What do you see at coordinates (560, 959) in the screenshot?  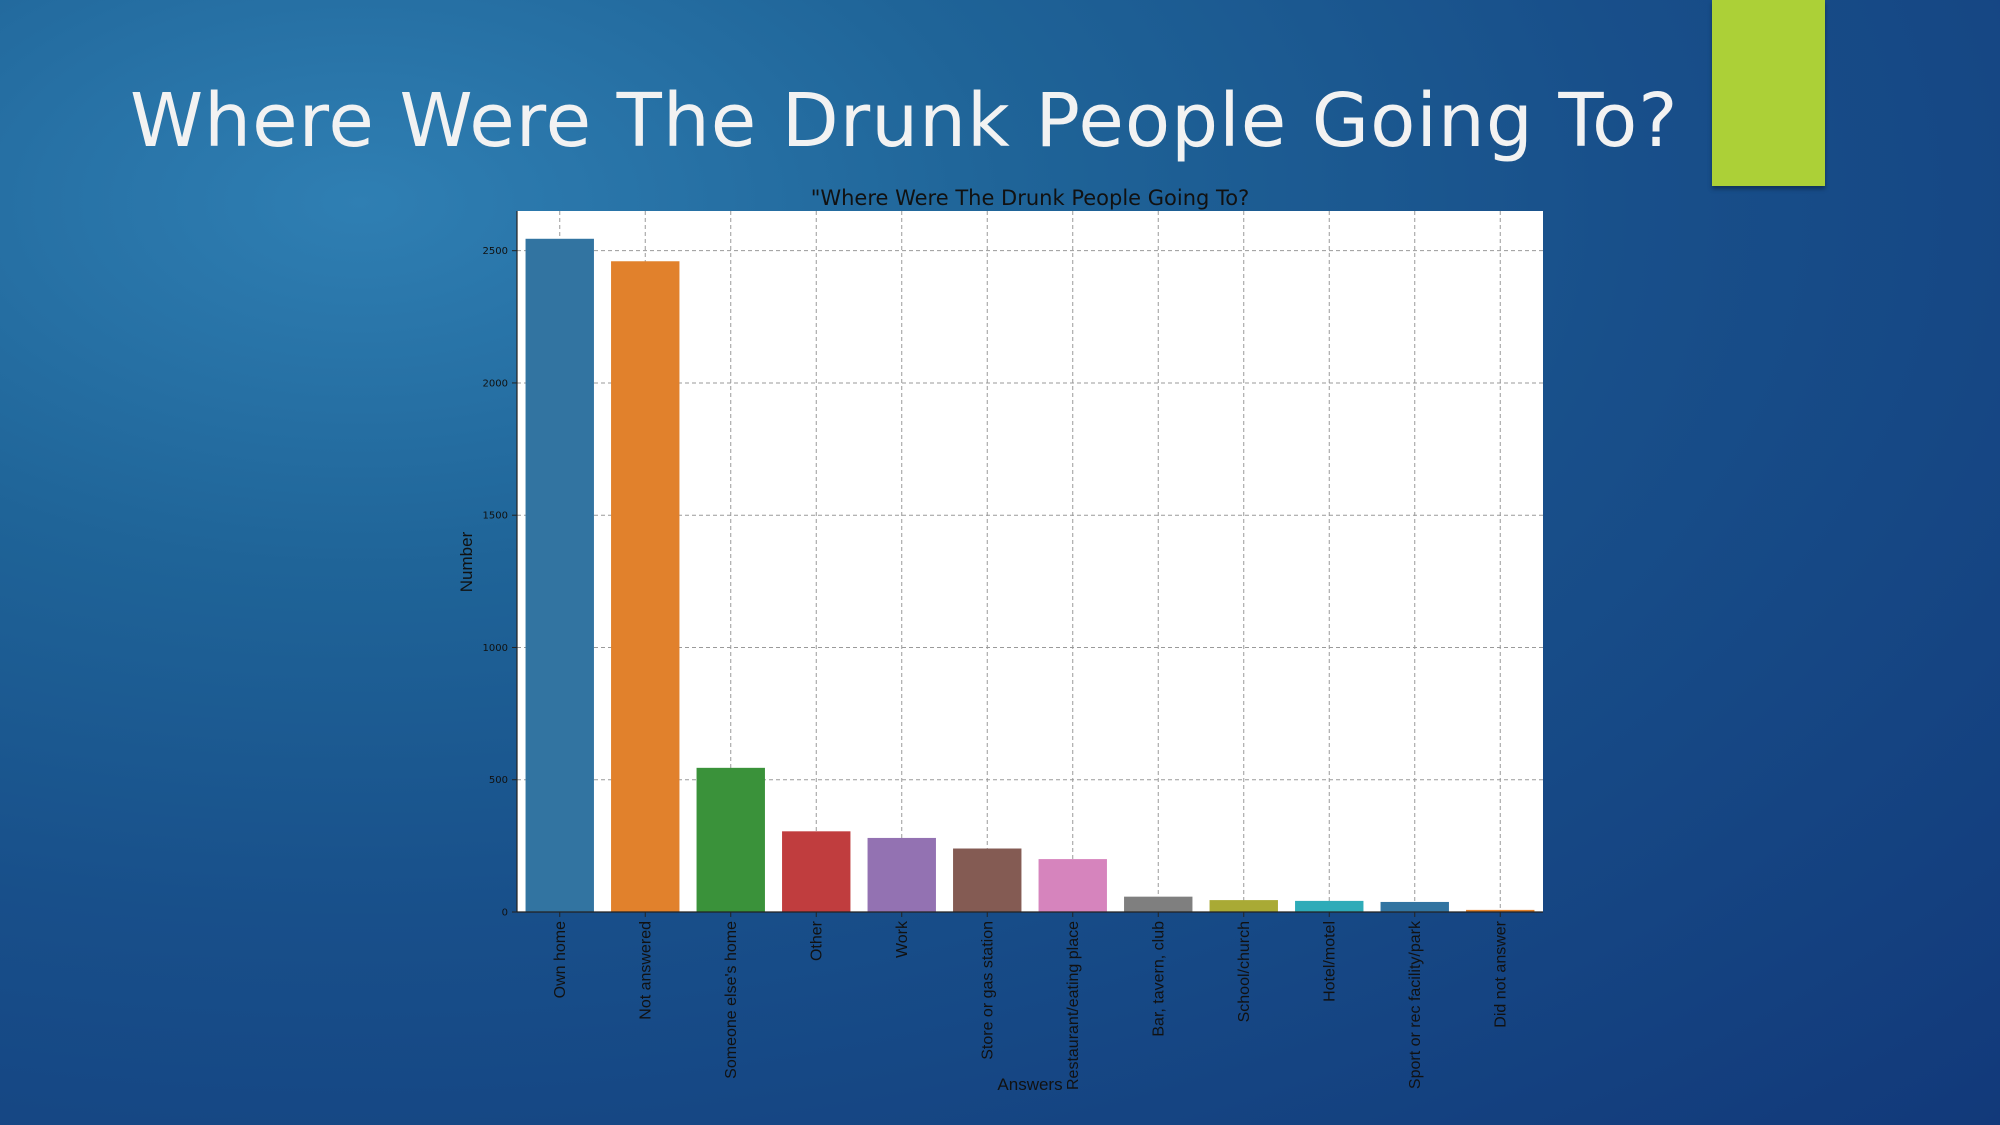 I see `x-tick-label: Own home` at bounding box center [560, 959].